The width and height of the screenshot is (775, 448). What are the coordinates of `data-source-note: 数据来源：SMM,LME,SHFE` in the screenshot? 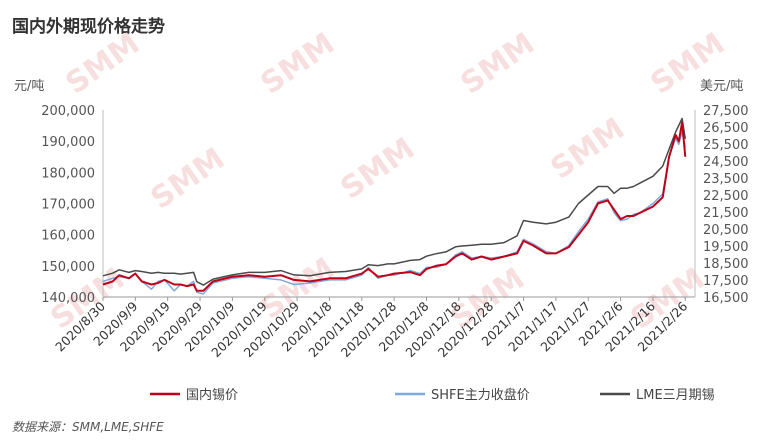 It's located at (88, 427).